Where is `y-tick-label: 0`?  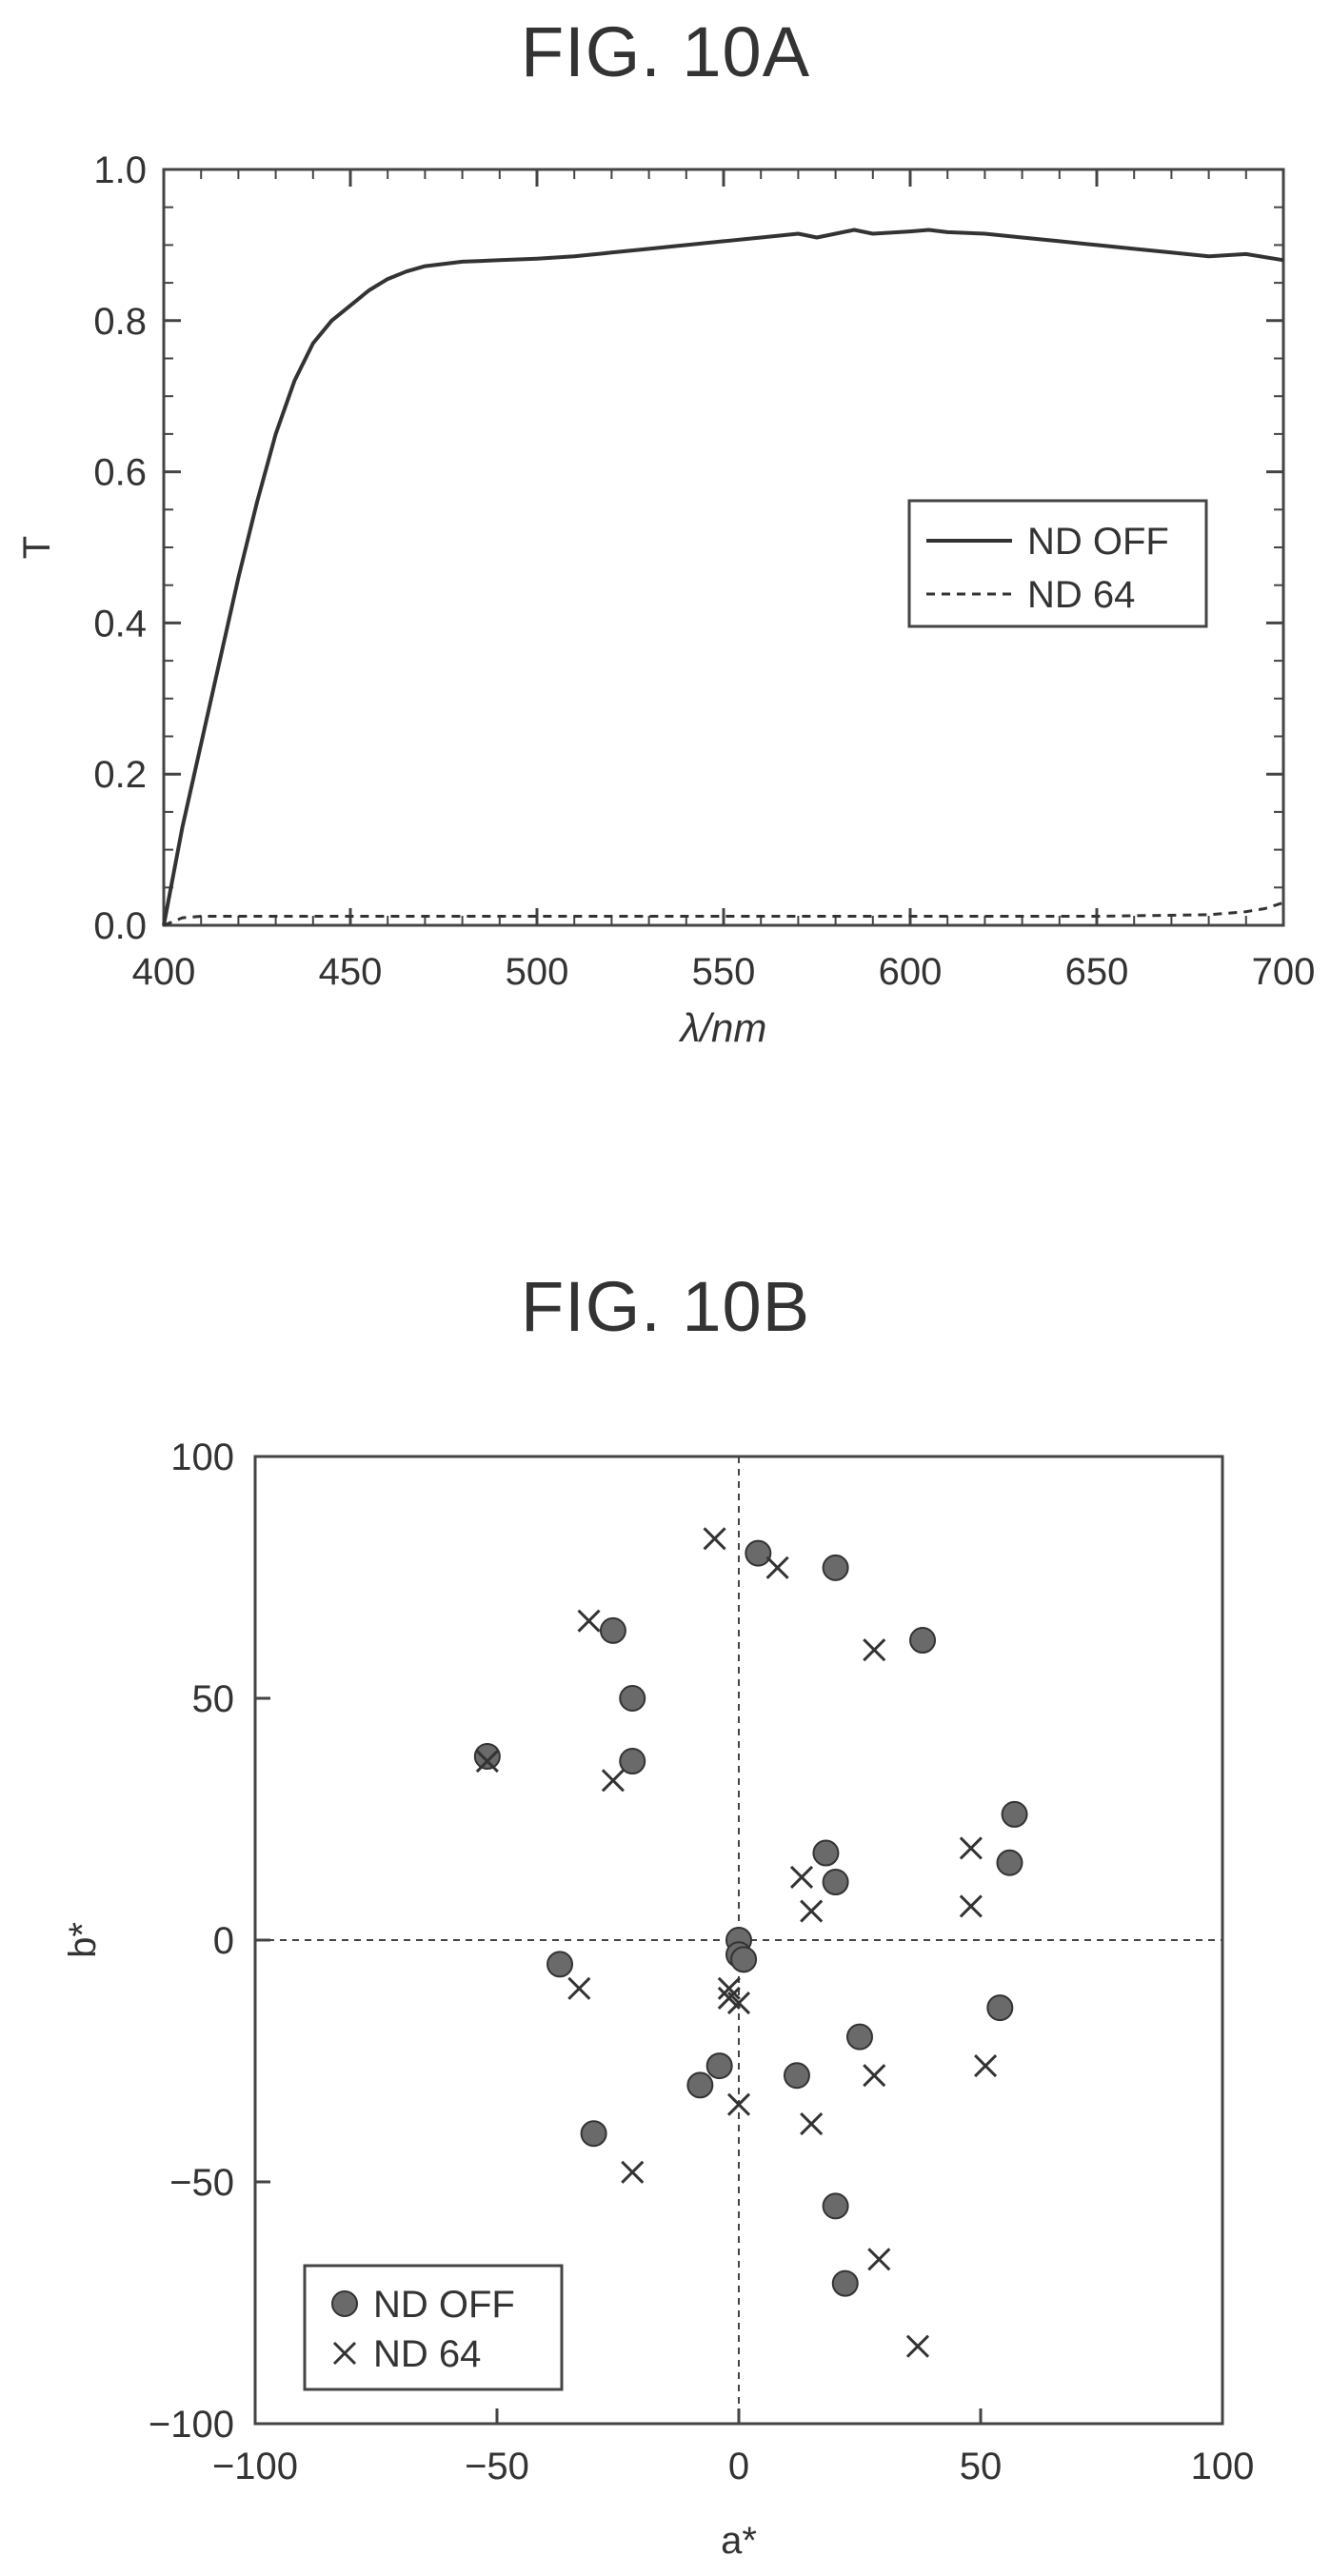 y-tick-label: 0 is located at coordinates (223, 1941).